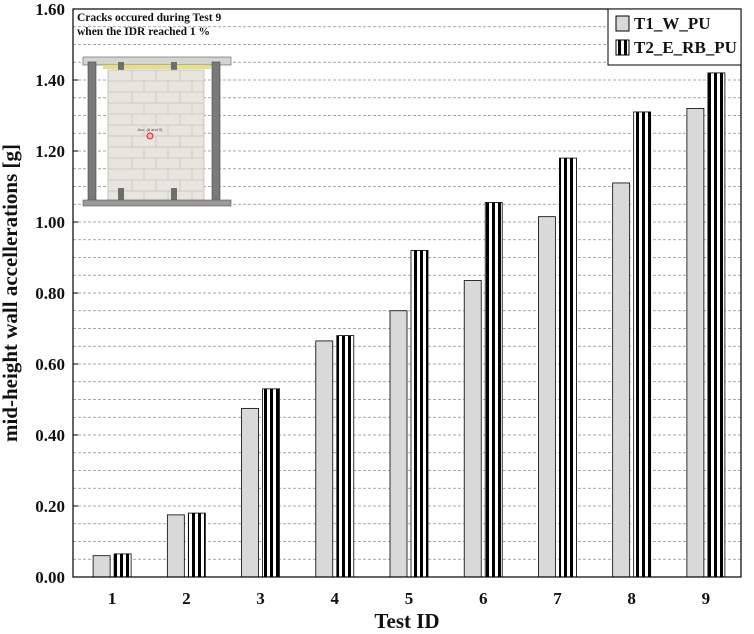 The width and height of the screenshot is (754, 634). I want to click on x-tick-labels: 1 2 3 4 5 6 7 8 9, so click(409, 598).